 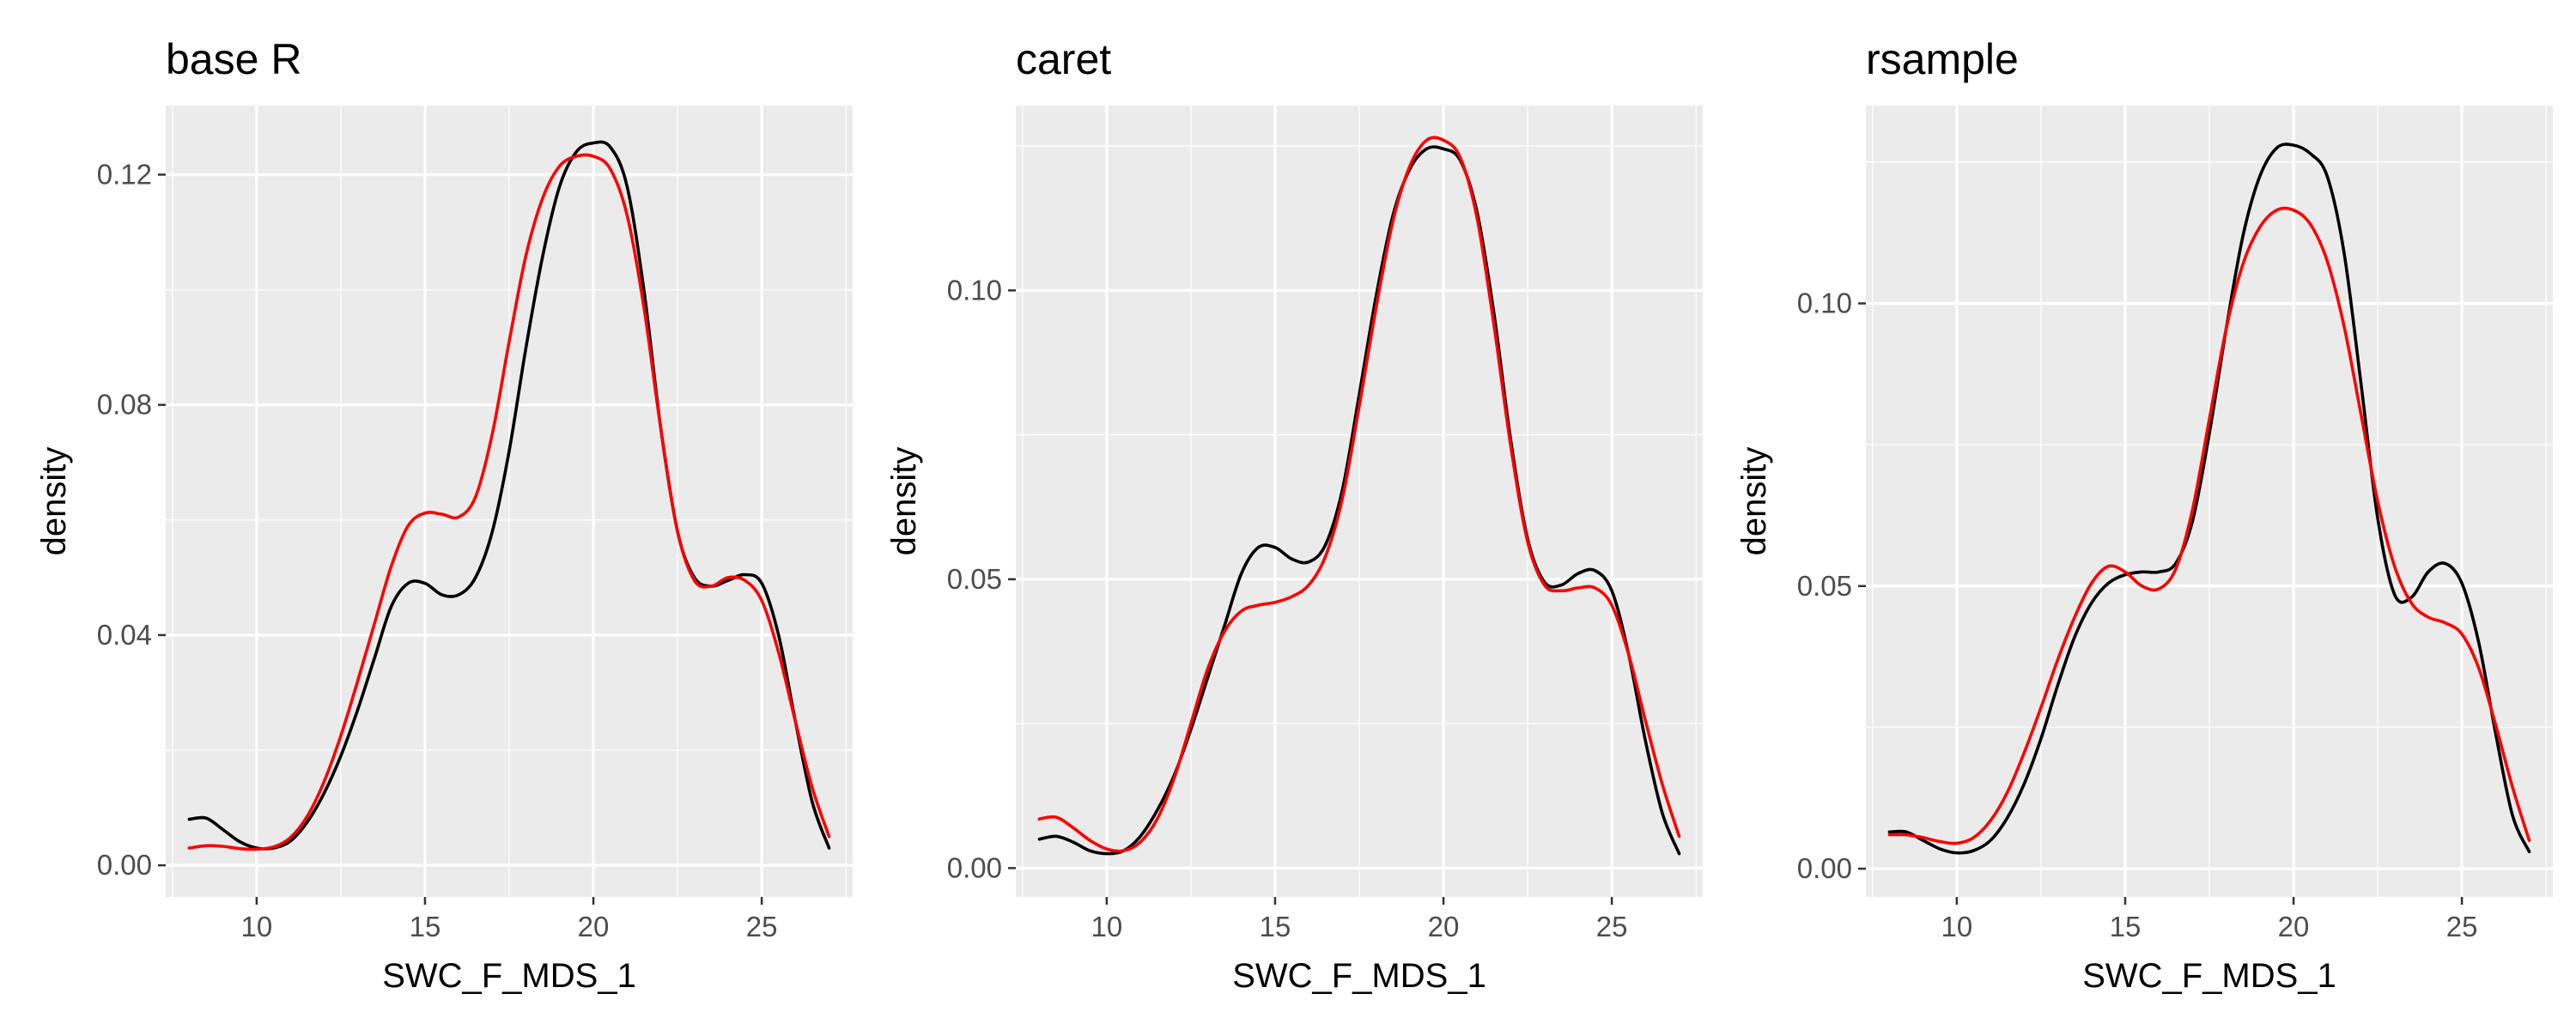 I want to click on panel-title: base R, so click(x=233, y=59).